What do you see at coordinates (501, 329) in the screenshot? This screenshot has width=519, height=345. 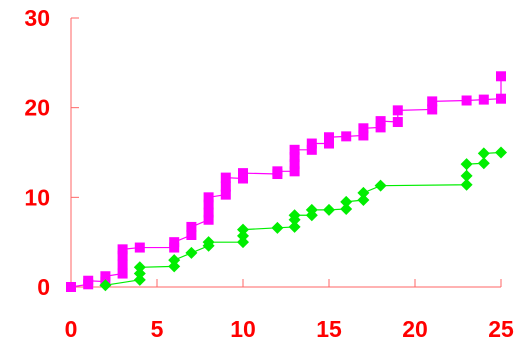 I see `x-tick-label: 25` at bounding box center [501, 329].